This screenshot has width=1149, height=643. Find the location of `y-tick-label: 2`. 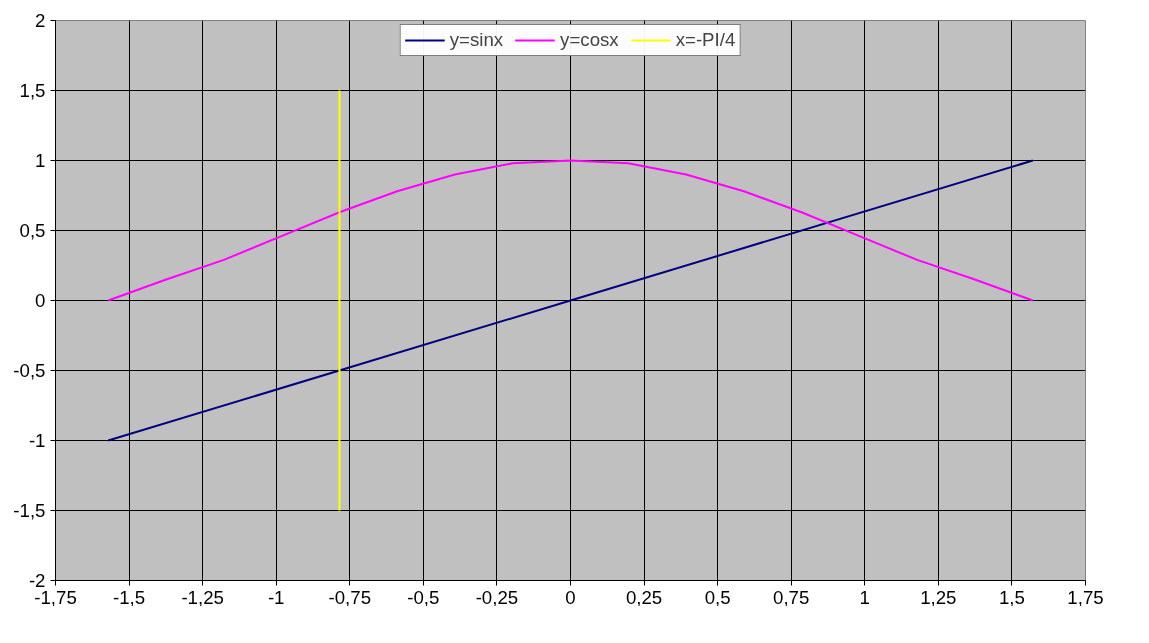

y-tick-label: 2 is located at coordinates (40, 20).